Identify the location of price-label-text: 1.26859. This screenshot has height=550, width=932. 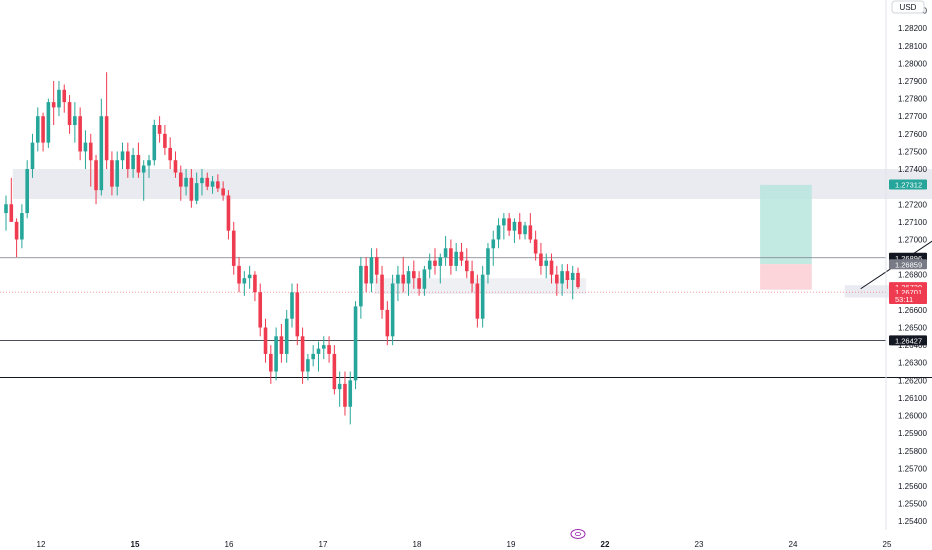
(908, 264).